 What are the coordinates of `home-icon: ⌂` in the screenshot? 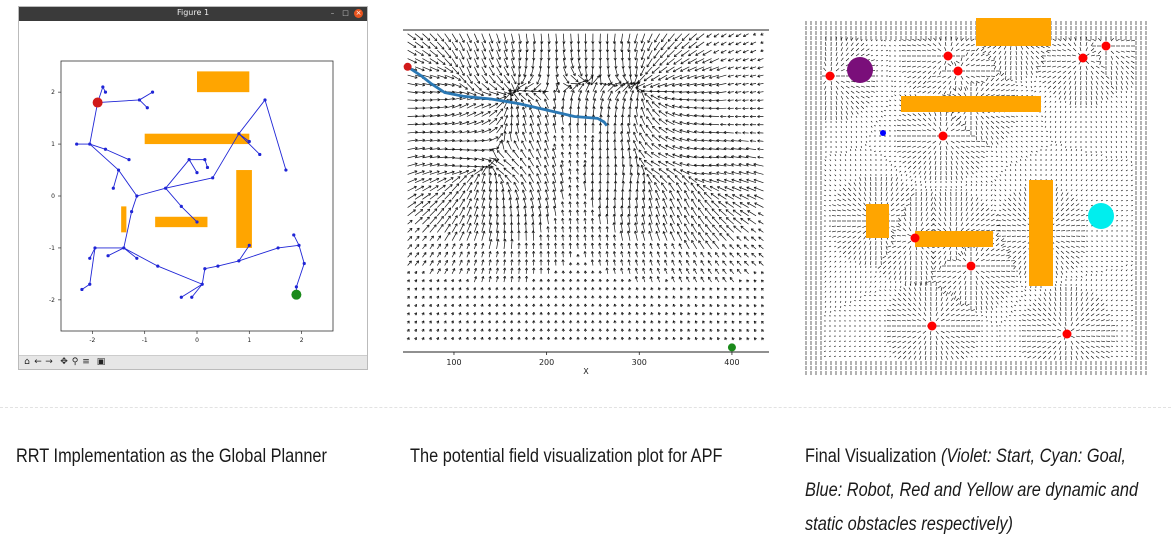 It's located at (27, 362).